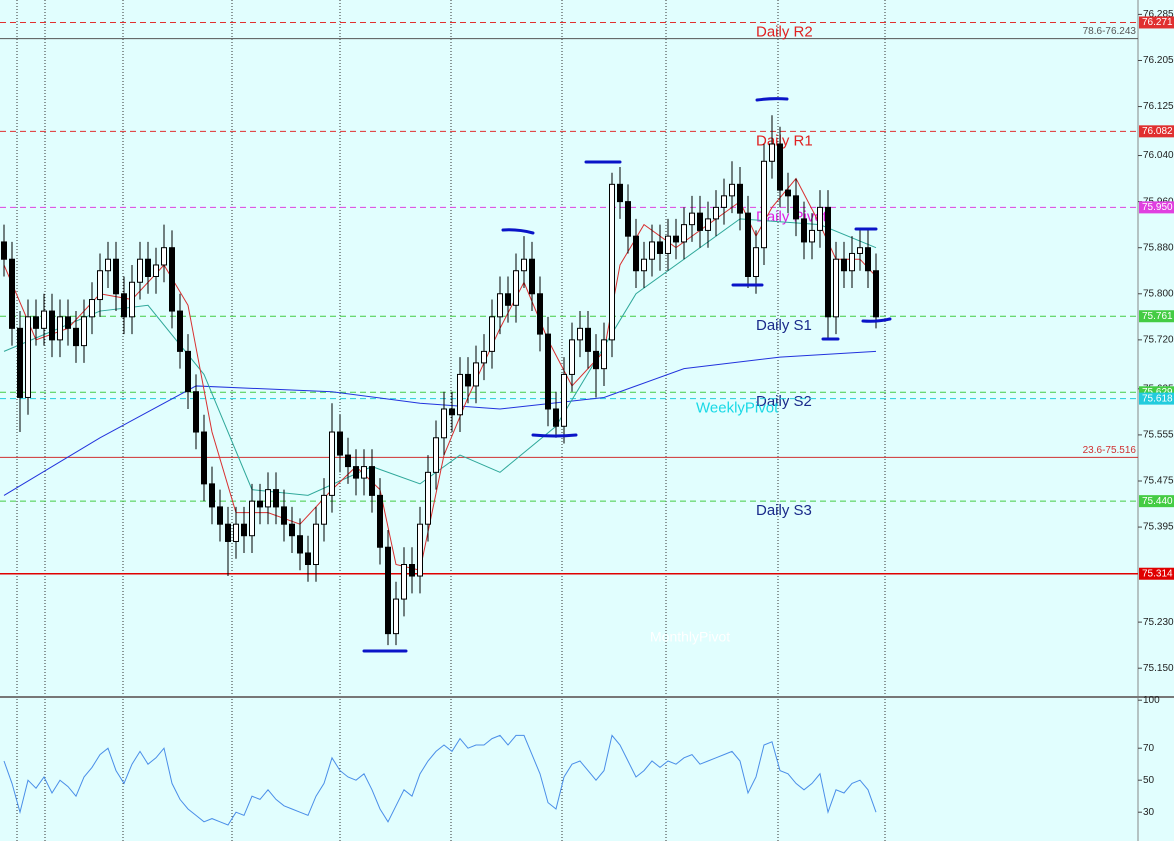 The height and width of the screenshot is (841, 1174). What do you see at coordinates (1157, 501) in the screenshot?
I see `level-tag-label: 75.440` at bounding box center [1157, 501].